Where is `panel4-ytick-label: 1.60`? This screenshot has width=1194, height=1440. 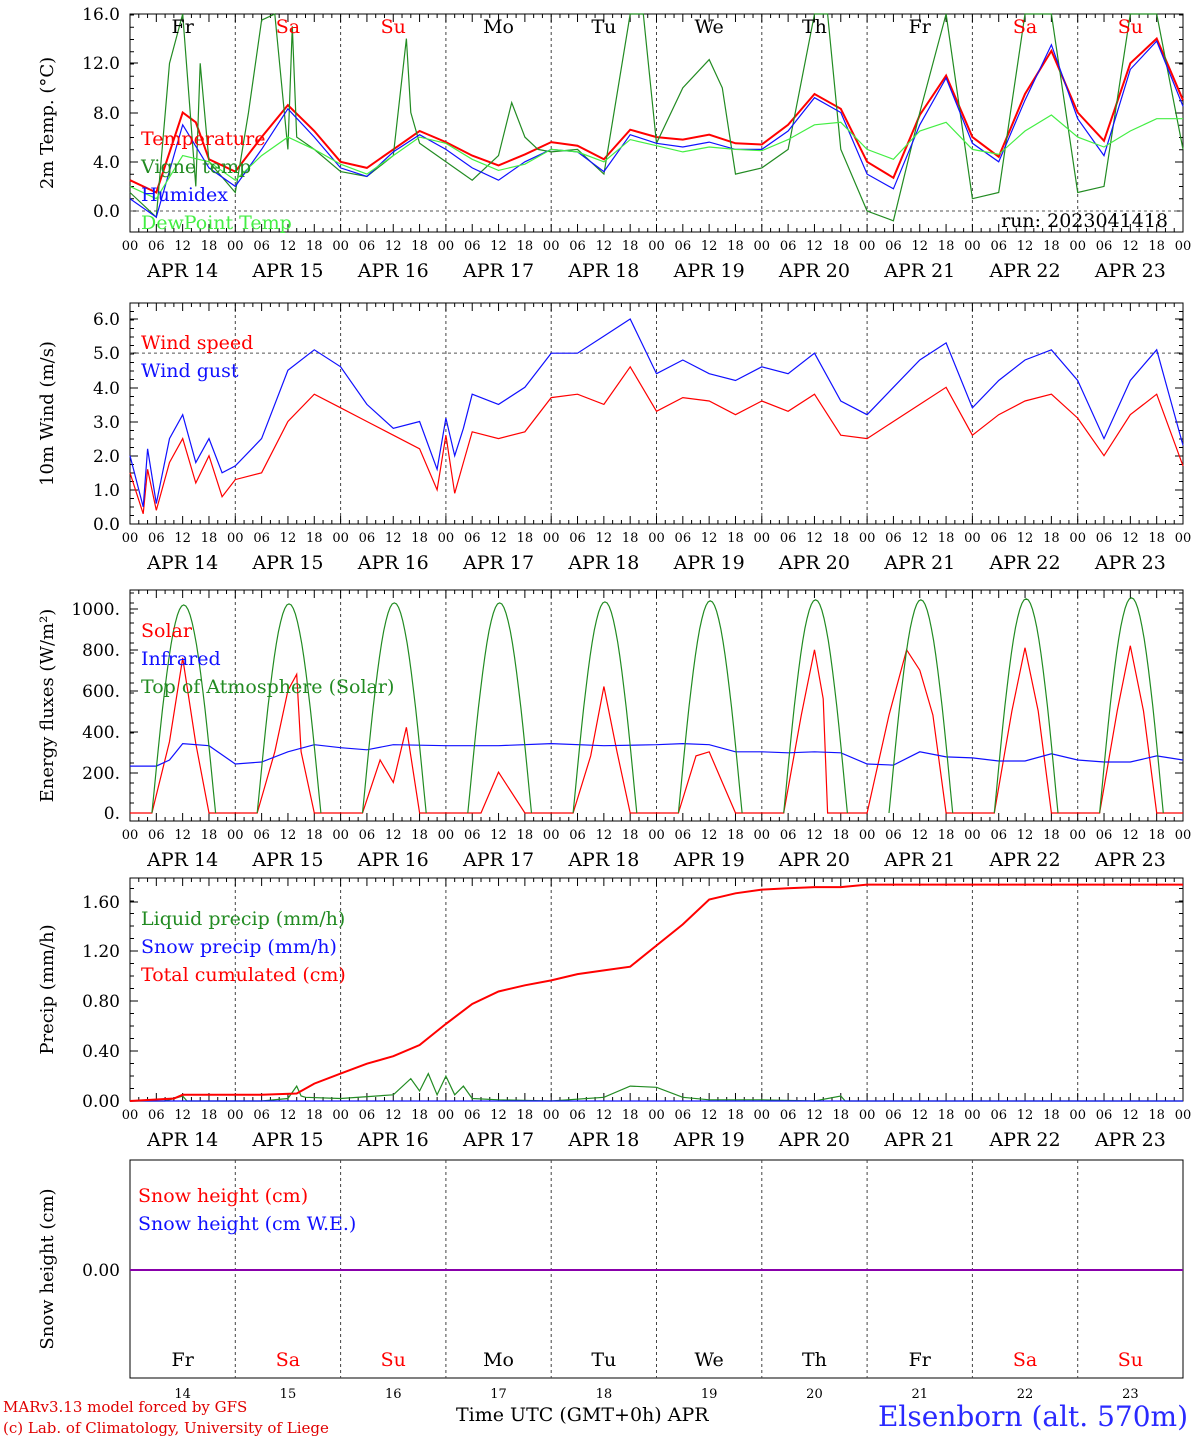
panel4-ytick-label: 1.60 is located at coordinates (101, 903).